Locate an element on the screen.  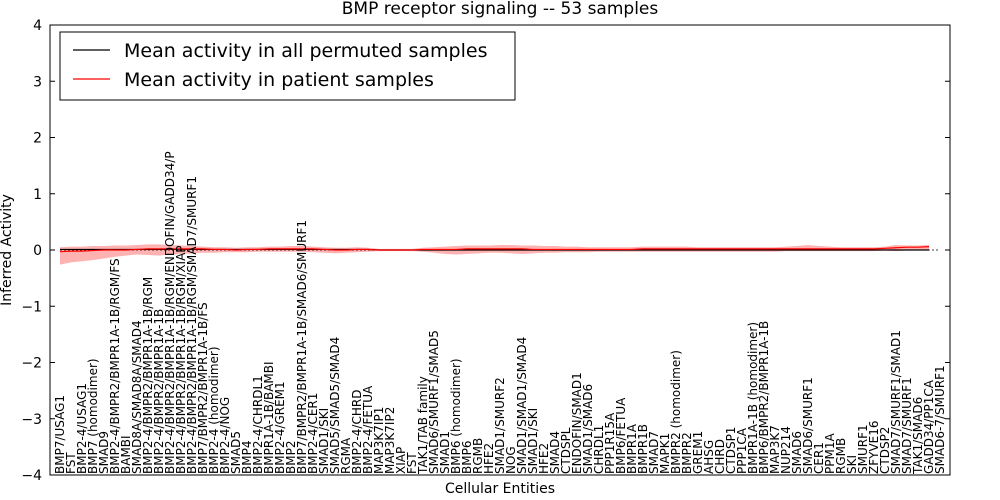
x-tick-label: BMP6/FETUA is located at coordinates (621, 435).